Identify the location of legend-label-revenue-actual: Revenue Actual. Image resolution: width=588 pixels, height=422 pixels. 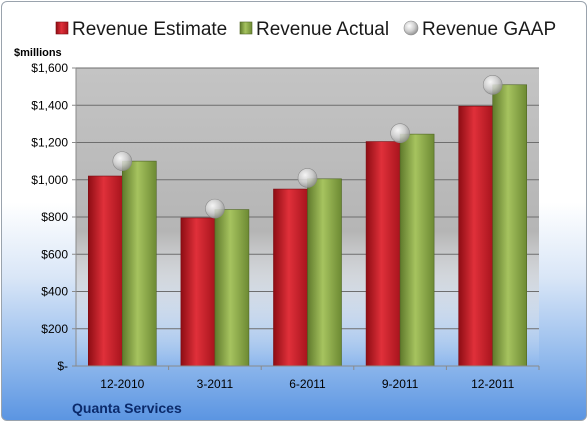
(322, 29).